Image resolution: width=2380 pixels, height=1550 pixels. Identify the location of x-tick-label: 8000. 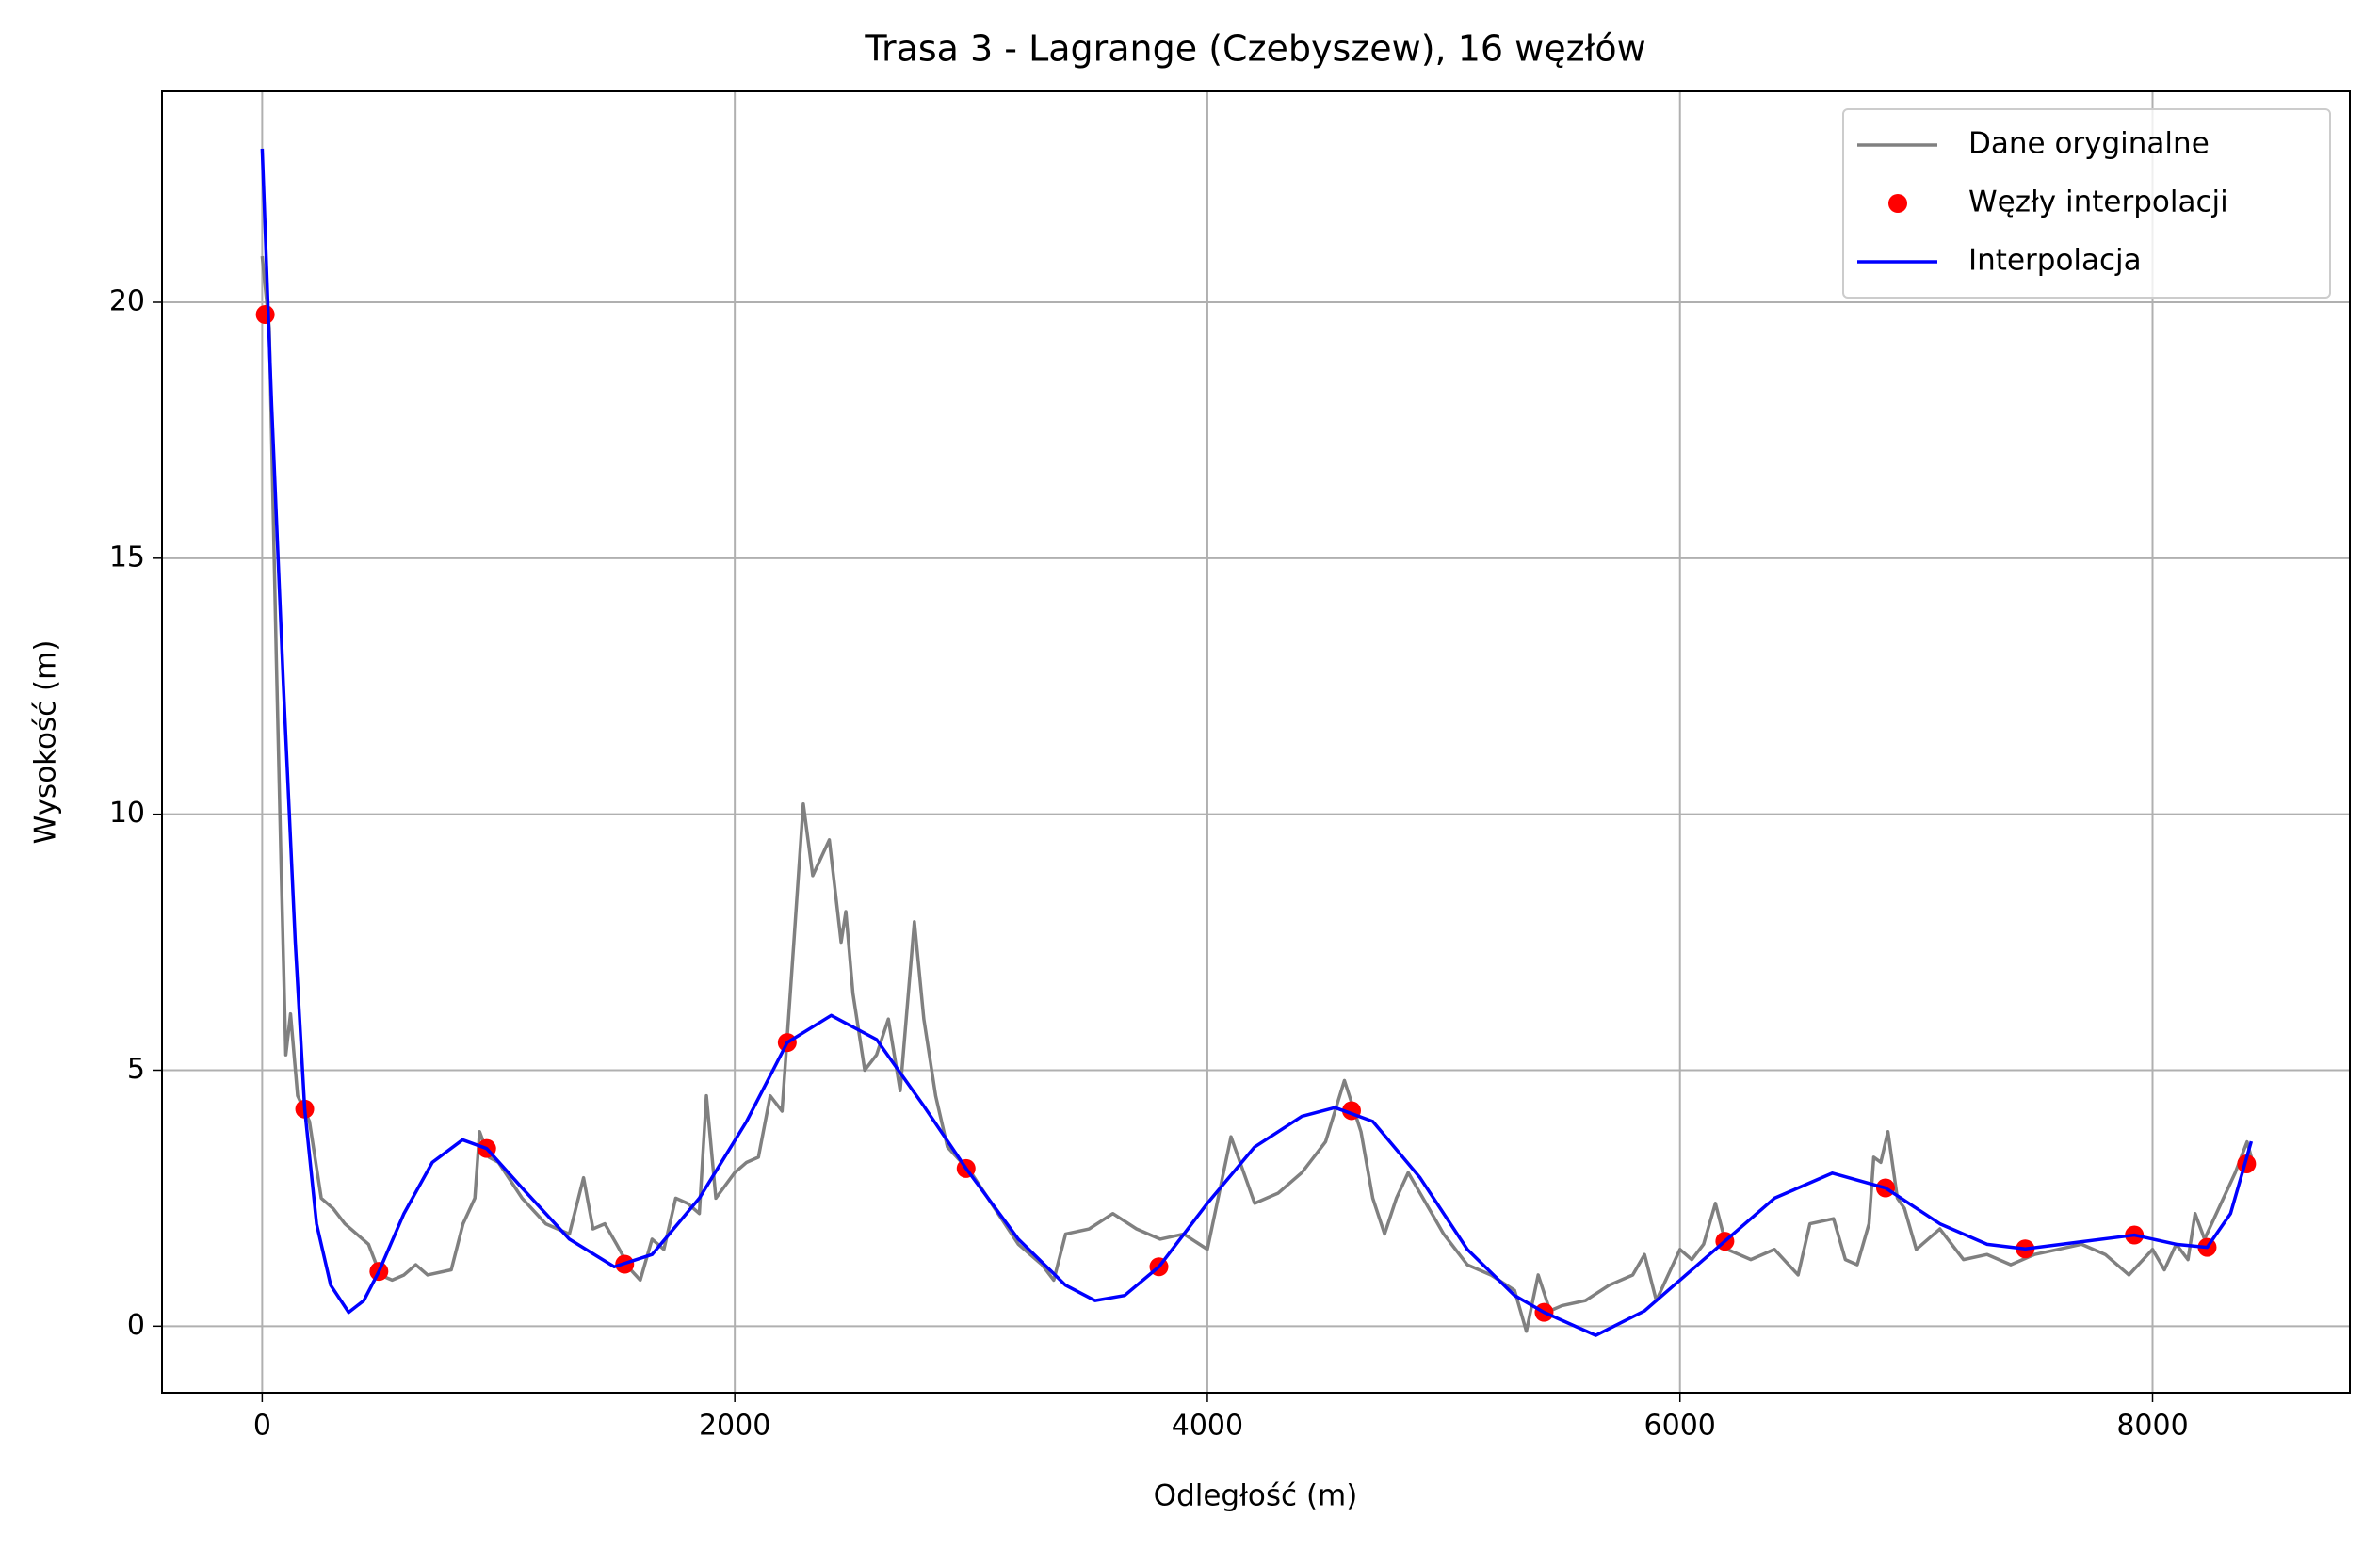
(2152, 1426).